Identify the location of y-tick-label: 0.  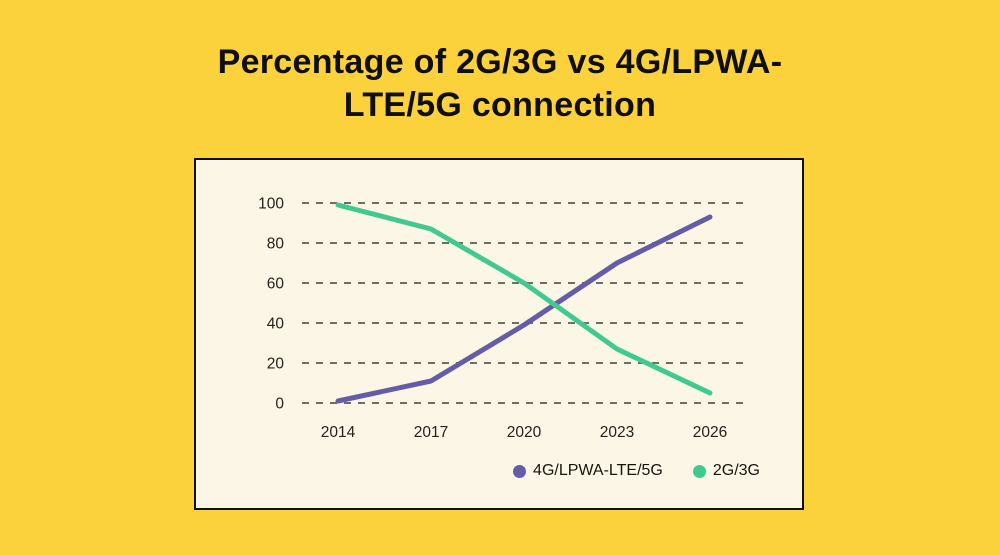
(279, 404).